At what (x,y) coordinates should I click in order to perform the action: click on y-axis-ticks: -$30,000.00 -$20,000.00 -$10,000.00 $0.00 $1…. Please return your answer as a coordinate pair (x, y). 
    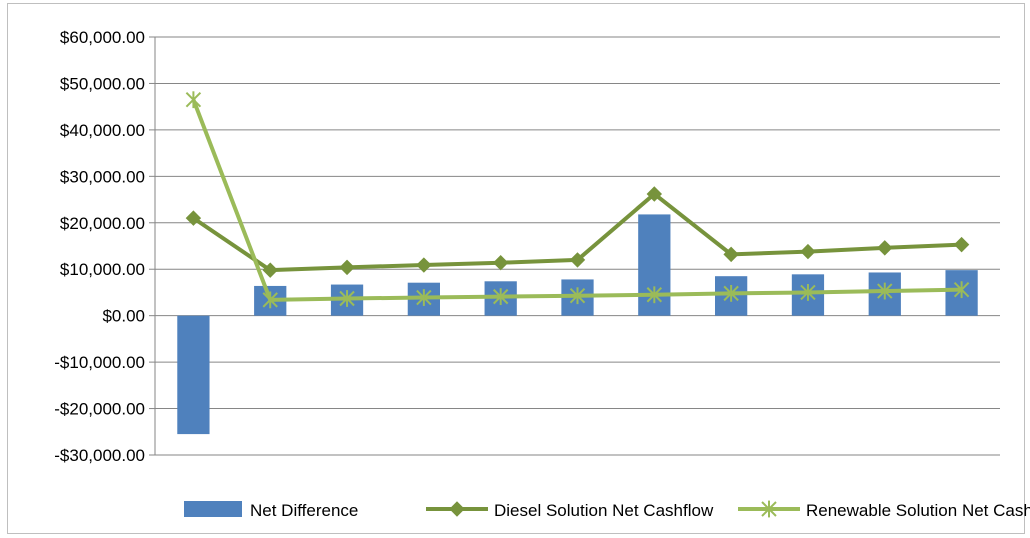
    Looking at the image, I should click on (99, 246).